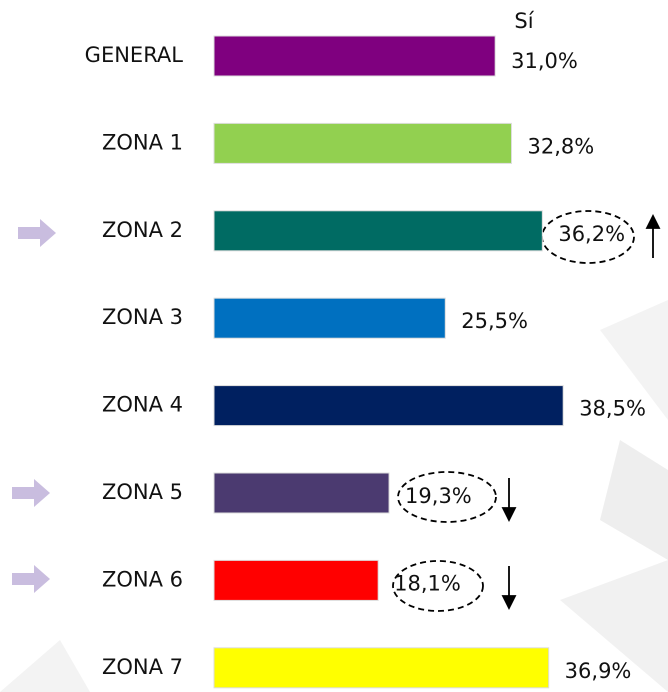 The width and height of the screenshot is (668, 692). Describe the element at coordinates (142, 405) in the screenshot. I see `category-label: ZONA 4` at that location.